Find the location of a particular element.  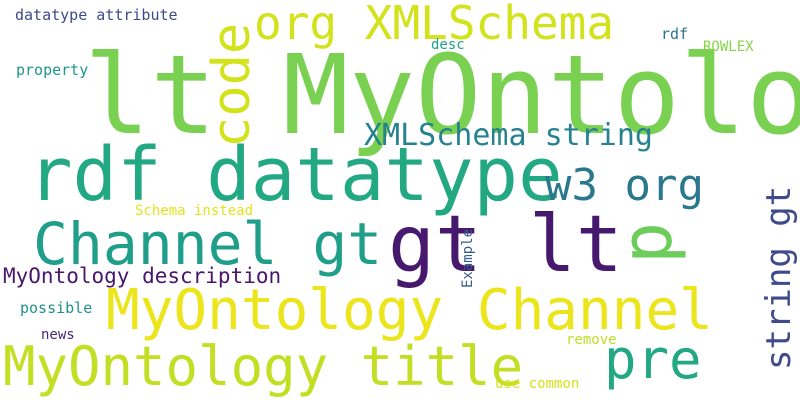

word-example: Example is located at coordinates (468, 258).